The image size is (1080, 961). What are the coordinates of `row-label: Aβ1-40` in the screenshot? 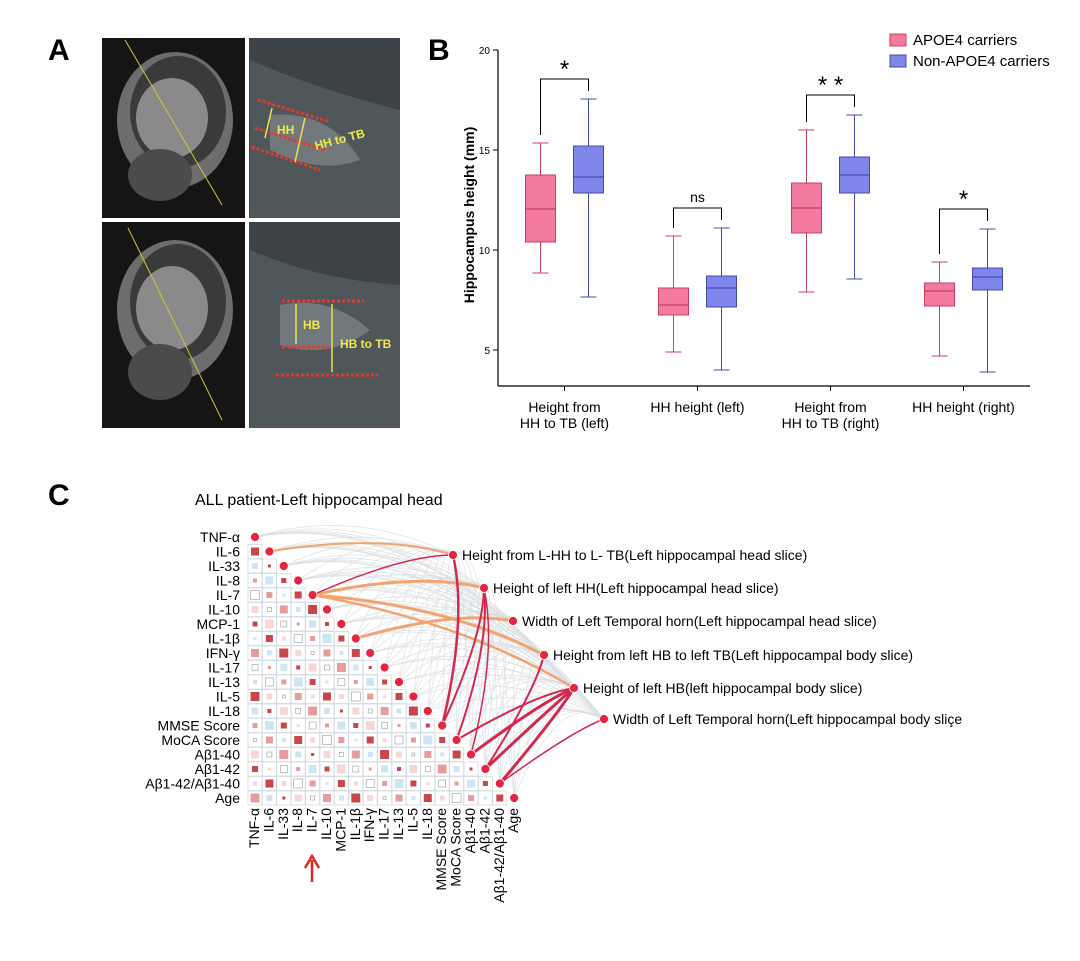 It's located at (218, 755).